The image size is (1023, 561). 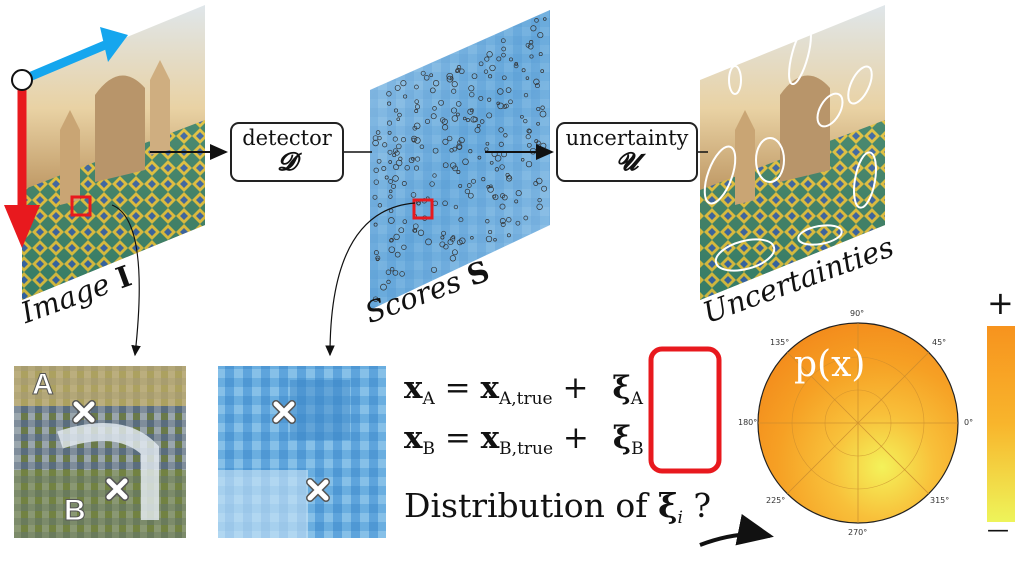 What do you see at coordinates (622, 438) in the screenshot?
I see `eq-b-xi: ξ` at bounding box center [622, 438].